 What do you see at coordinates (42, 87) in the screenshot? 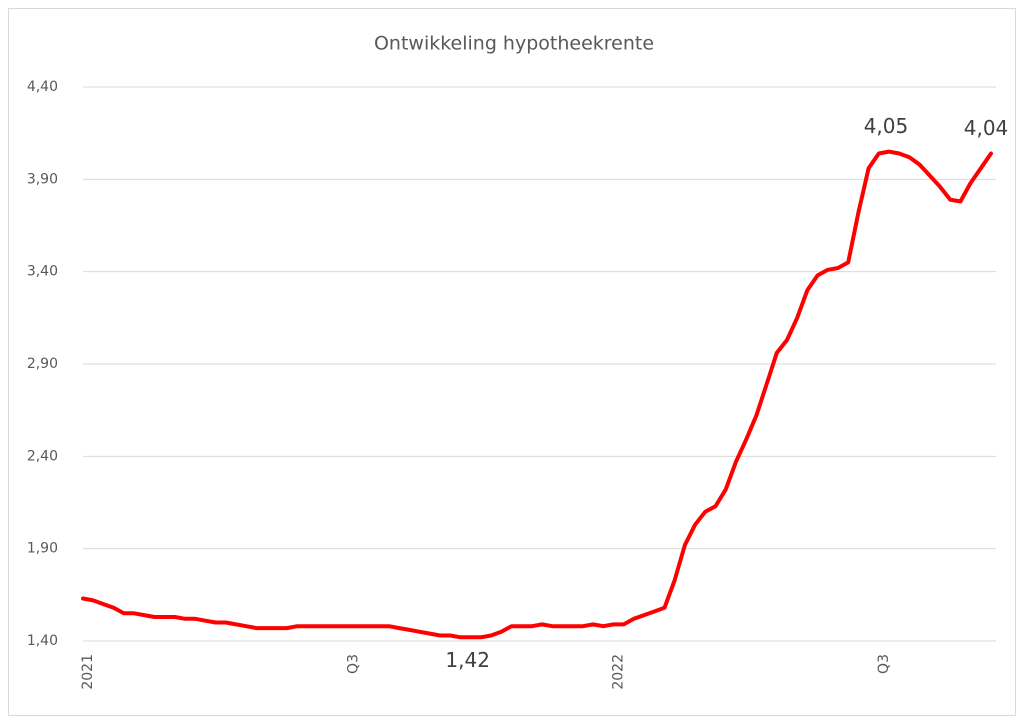
I see `y-tick-label: 4,40` at bounding box center [42, 87].